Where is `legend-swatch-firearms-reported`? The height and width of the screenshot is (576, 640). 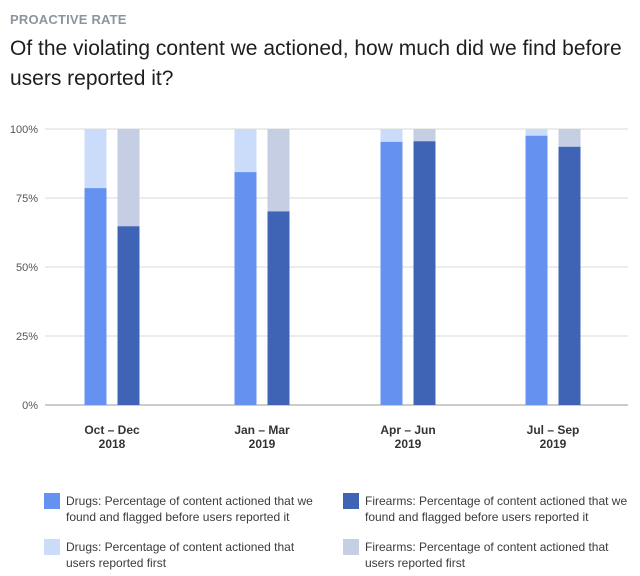
legend-swatch-firearms-reported is located at coordinates (351, 547).